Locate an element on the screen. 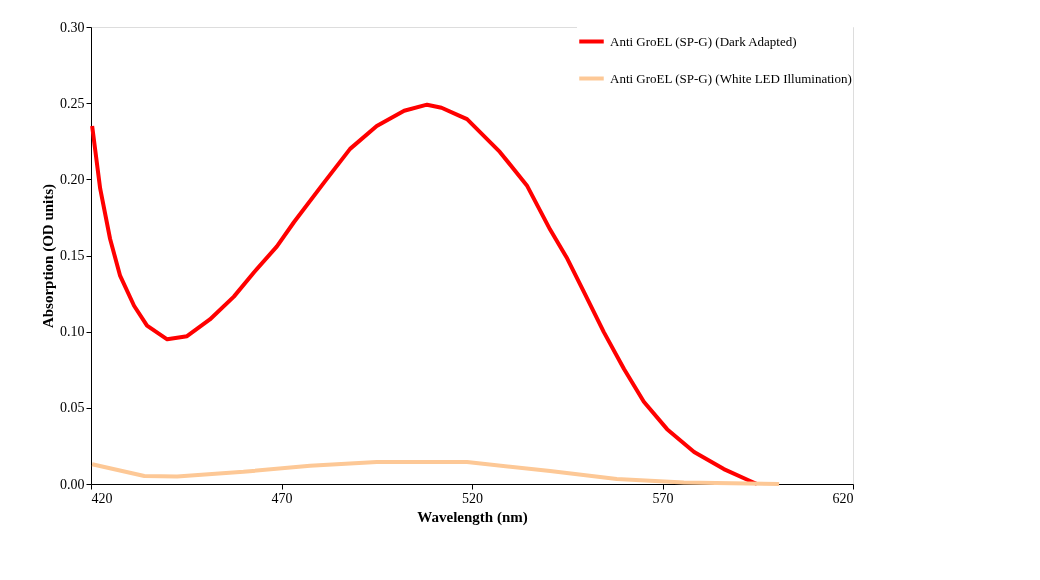 The width and height of the screenshot is (1040, 580). y-axis-title: Absorption (OD units) is located at coordinates (48, 256).